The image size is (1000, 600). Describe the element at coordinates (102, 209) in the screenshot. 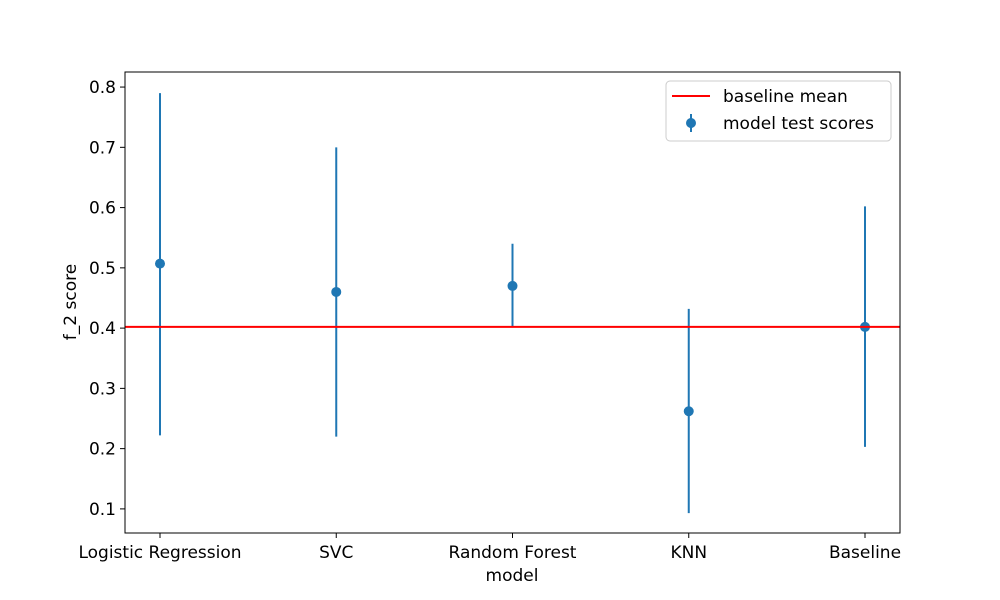

I see `y-tick-label: 0.6` at that location.